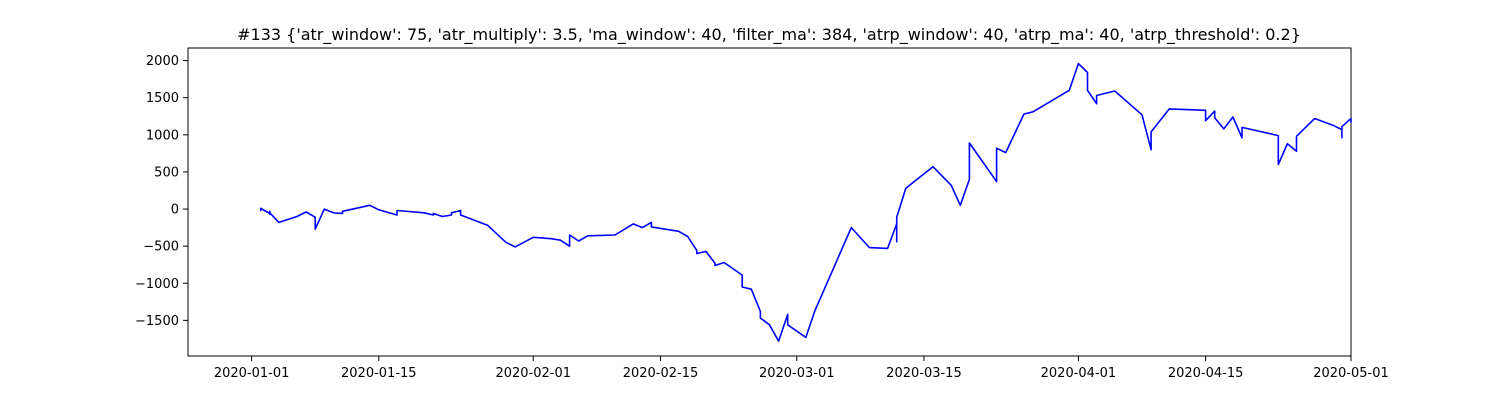  I want to click on y-tick-label: 1000, so click(162, 135).